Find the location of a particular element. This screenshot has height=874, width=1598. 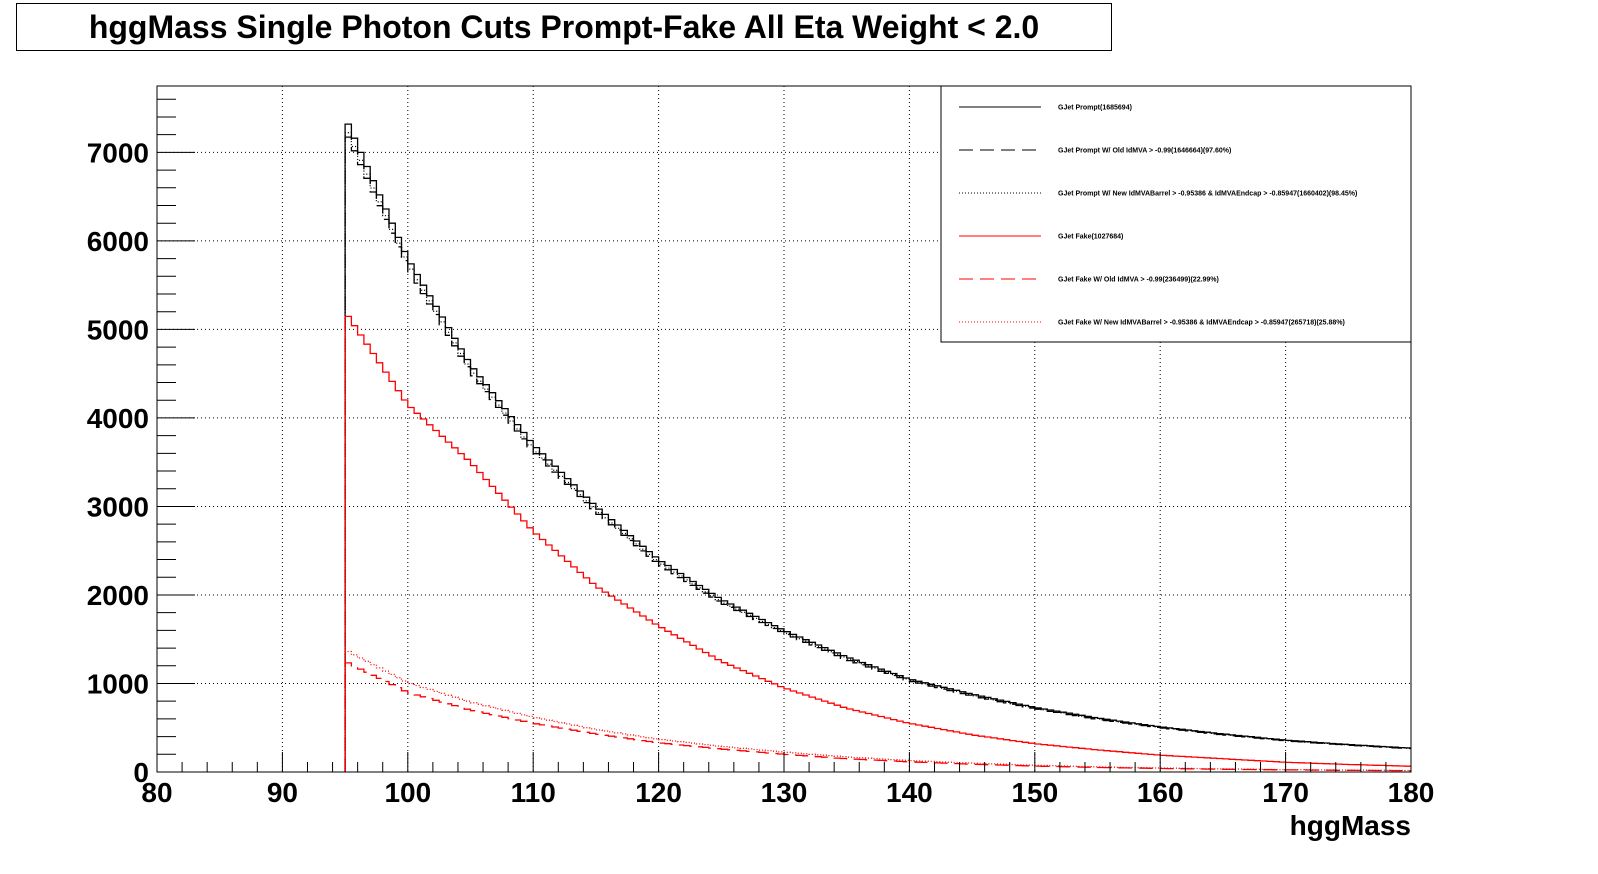

x-tick-label: 170 is located at coordinates (1285, 792).